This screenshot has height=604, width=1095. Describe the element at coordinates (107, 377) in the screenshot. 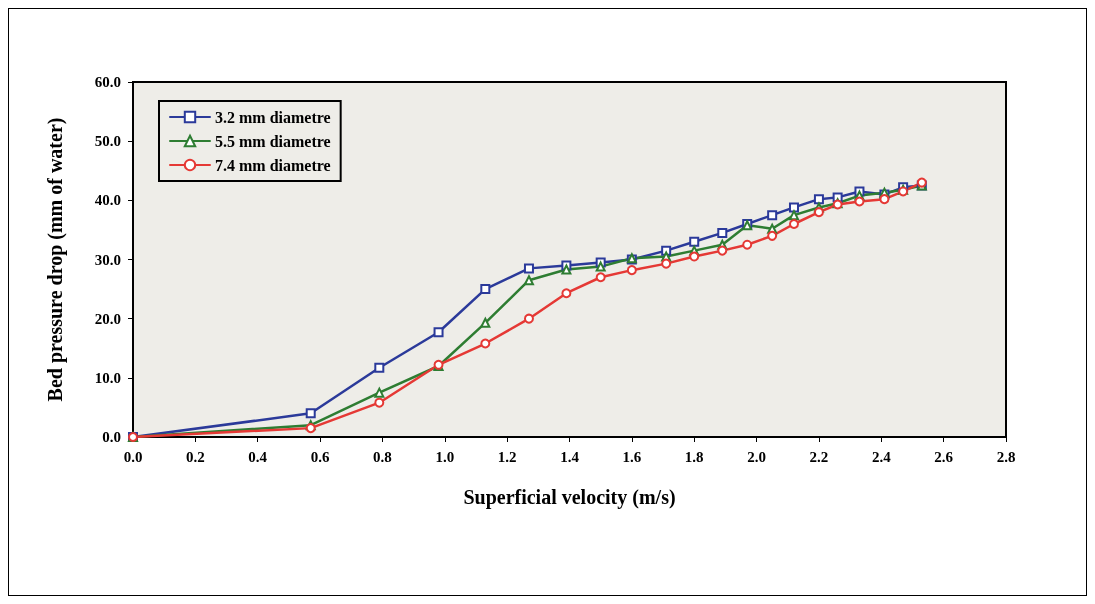

I see `y-tick-label: 10.0` at that location.